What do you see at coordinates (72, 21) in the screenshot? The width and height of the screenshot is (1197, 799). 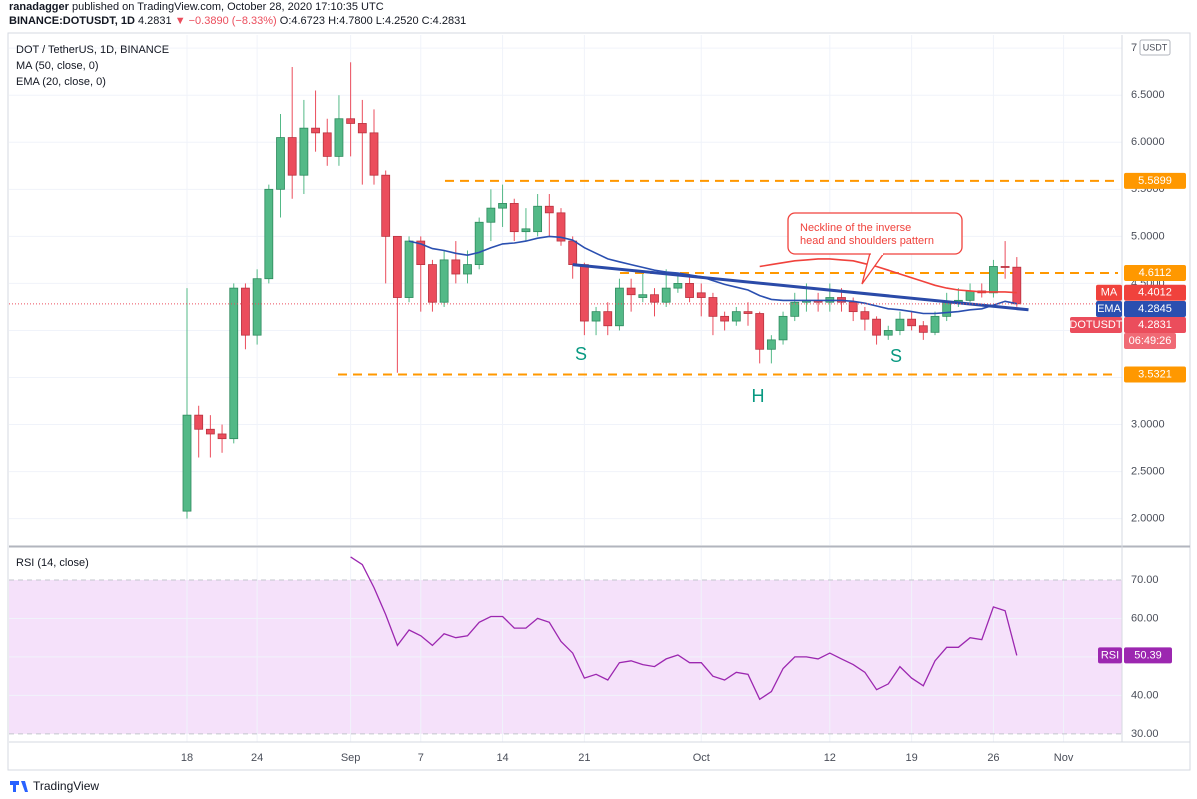 I see `symbol: BINANCE:DOTUSDT, 1D` at bounding box center [72, 21].